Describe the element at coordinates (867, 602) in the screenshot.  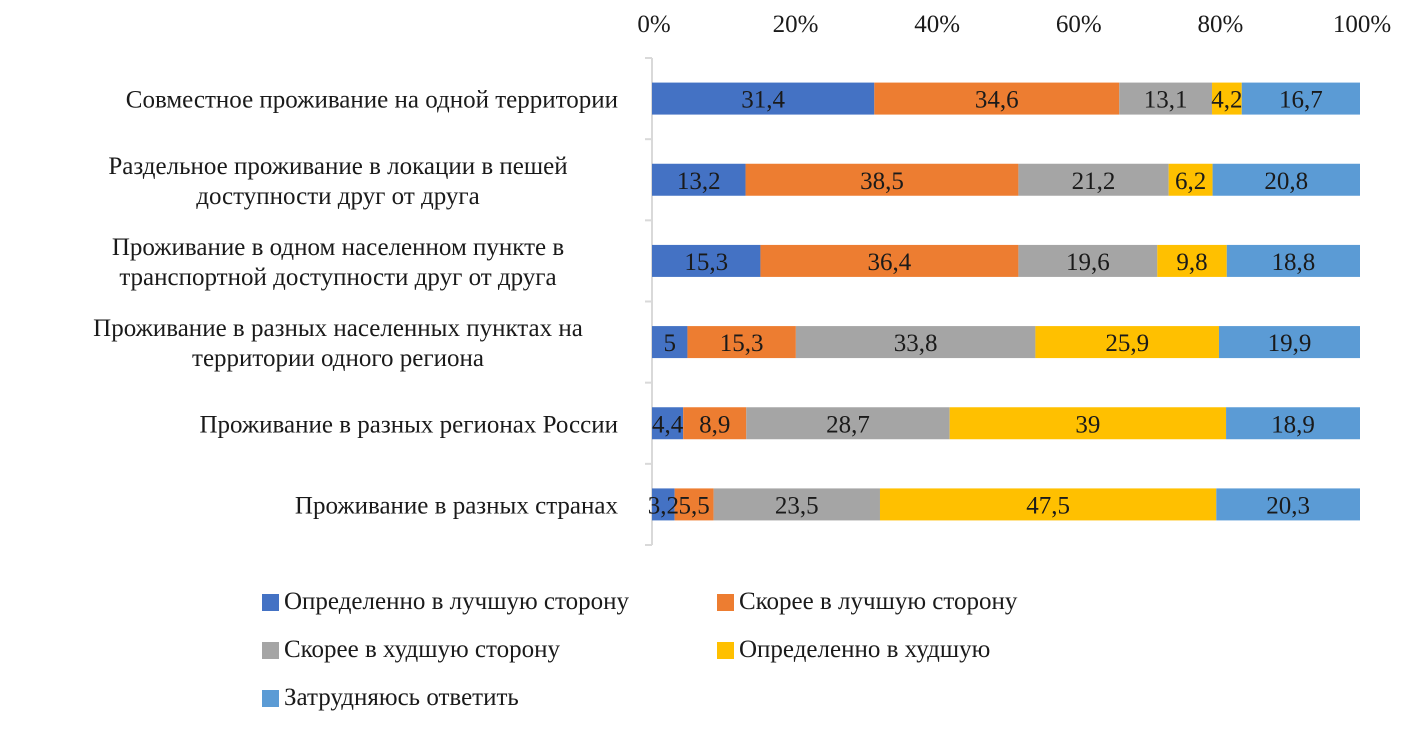
I see `legend-item: Скорее в лучшую сторону` at that location.